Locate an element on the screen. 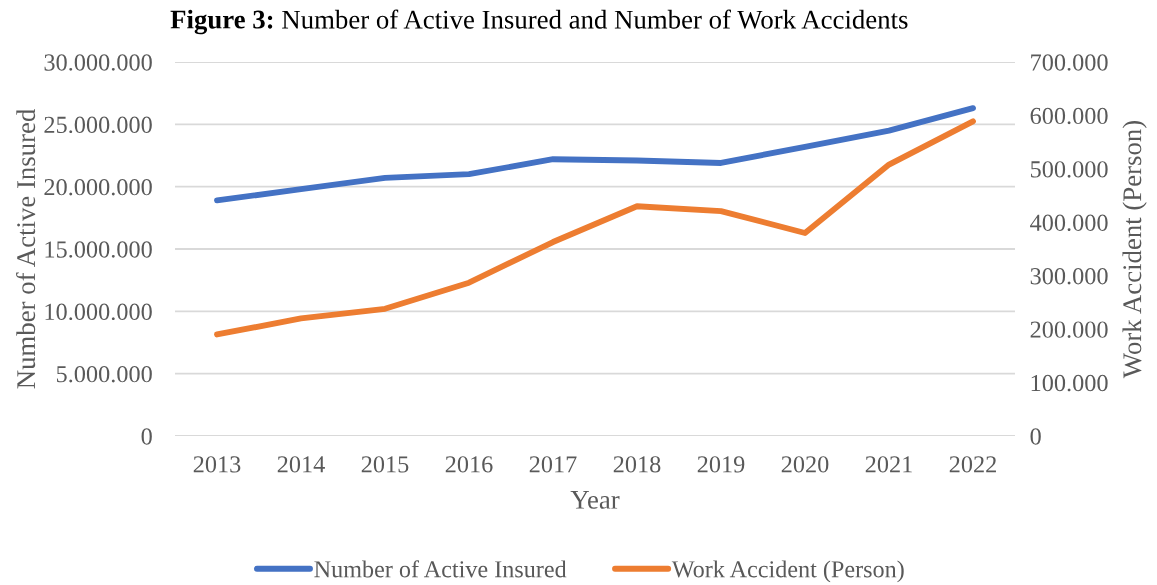  chart-title: Figure 3: Number of Active Insured and Number of Work Accidents is located at coordinates (539, 22).